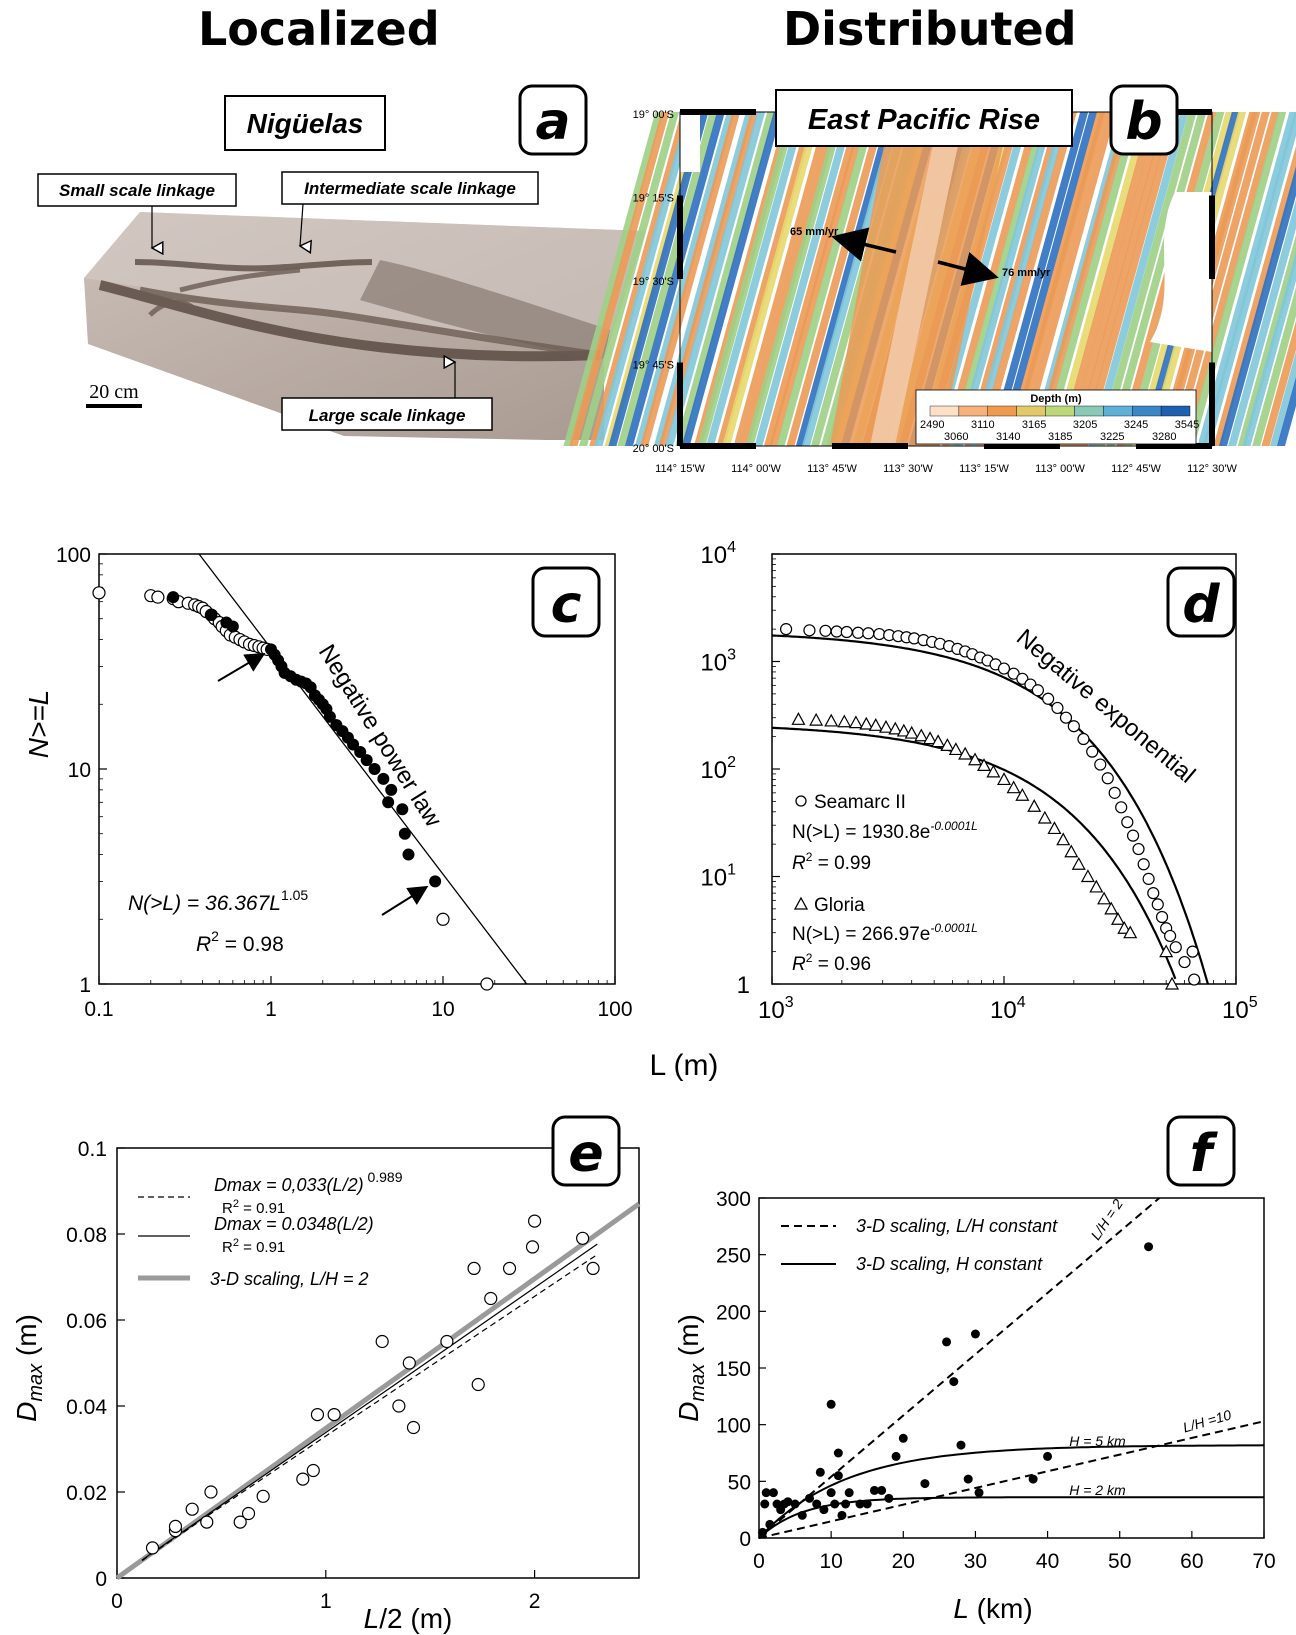 This screenshot has width=1296, height=1635. I want to click on fault-trace-upper, so click(253, 265).